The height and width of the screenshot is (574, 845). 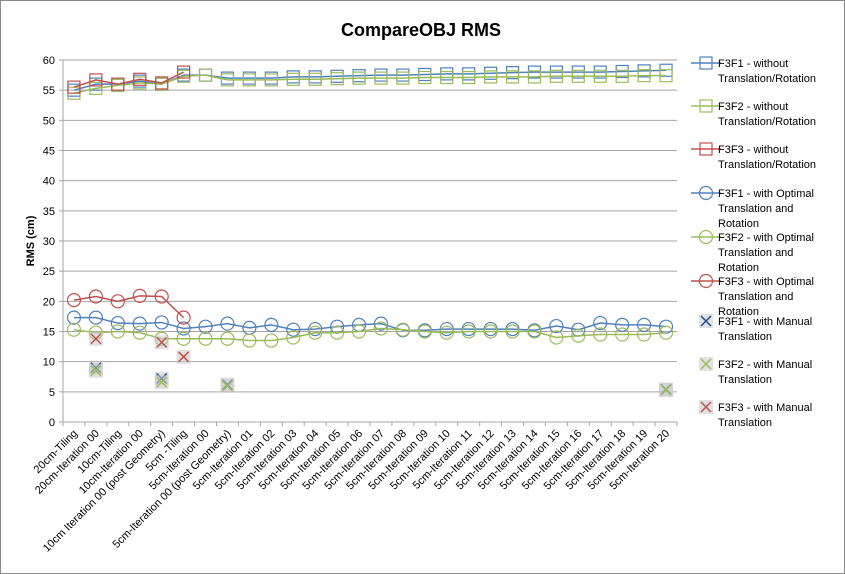 What do you see at coordinates (49, 61) in the screenshot?
I see `y-tick-label: 60` at bounding box center [49, 61].